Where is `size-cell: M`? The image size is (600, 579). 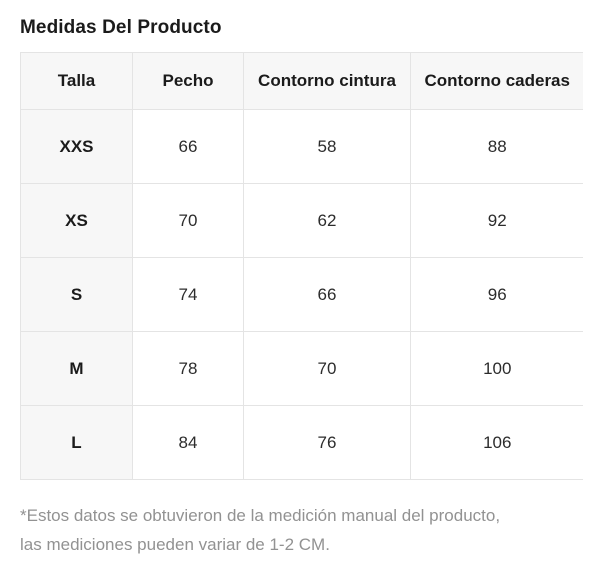 size-cell: M is located at coordinates (76, 368).